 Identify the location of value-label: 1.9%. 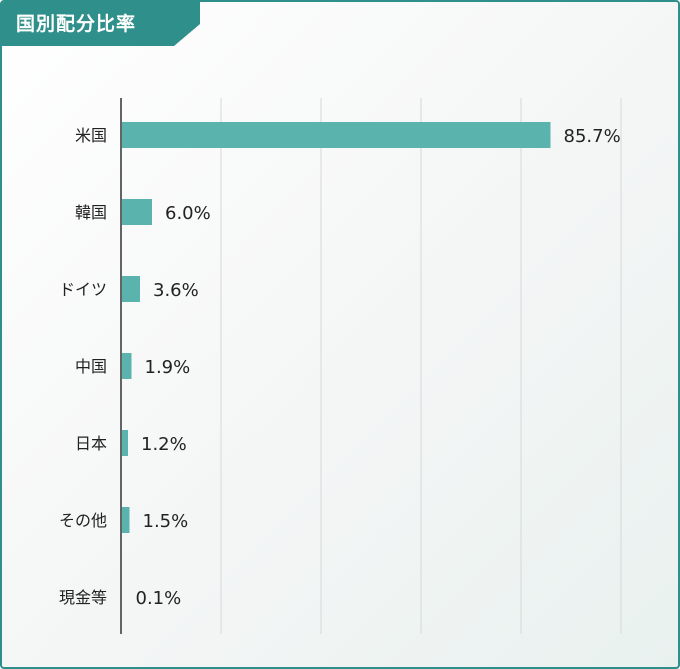
(168, 367).